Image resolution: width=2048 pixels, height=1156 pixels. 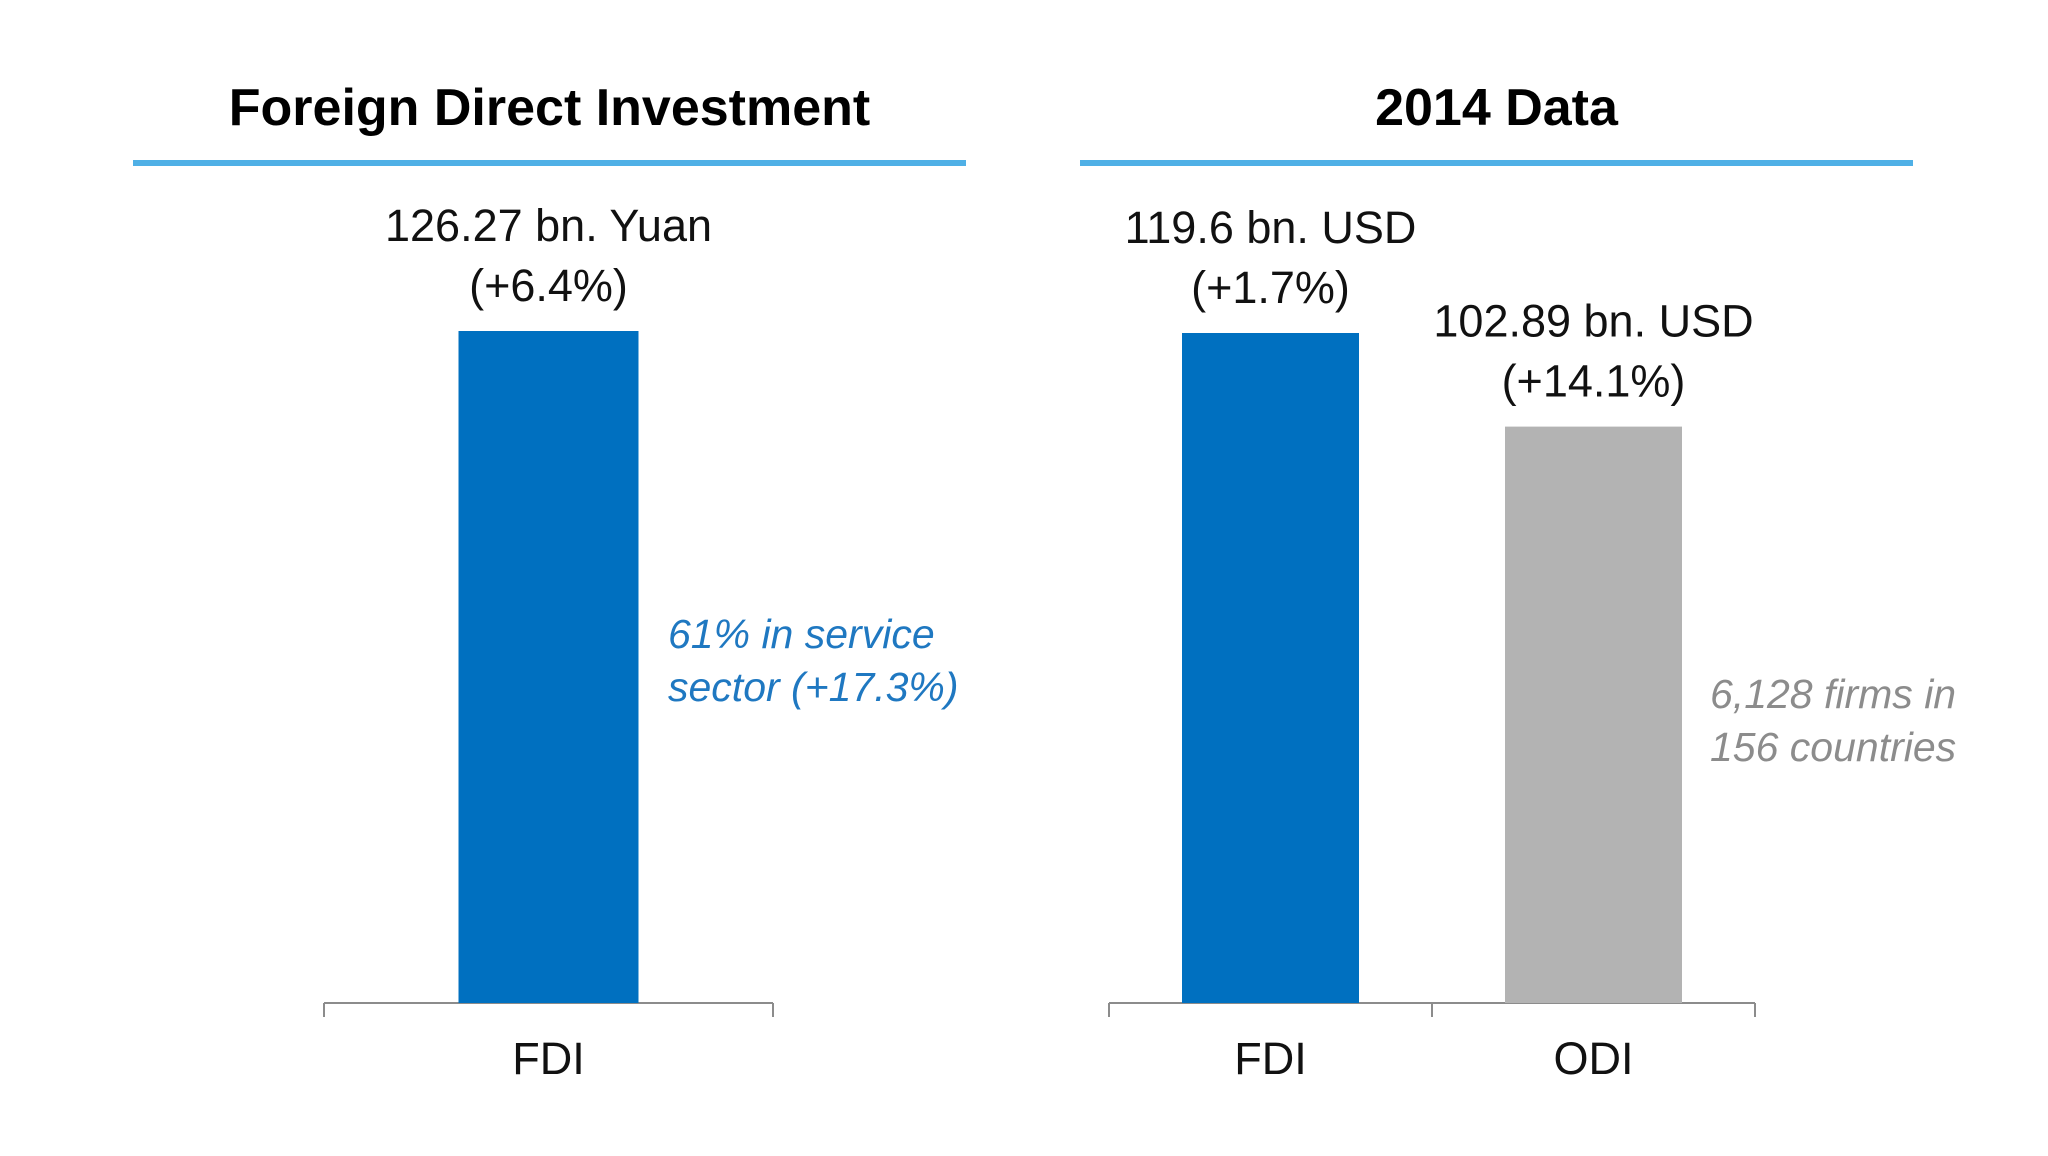 What do you see at coordinates (801, 634) in the screenshot?
I see `annotation-text: 61% in service` at bounding box center [801, 634].